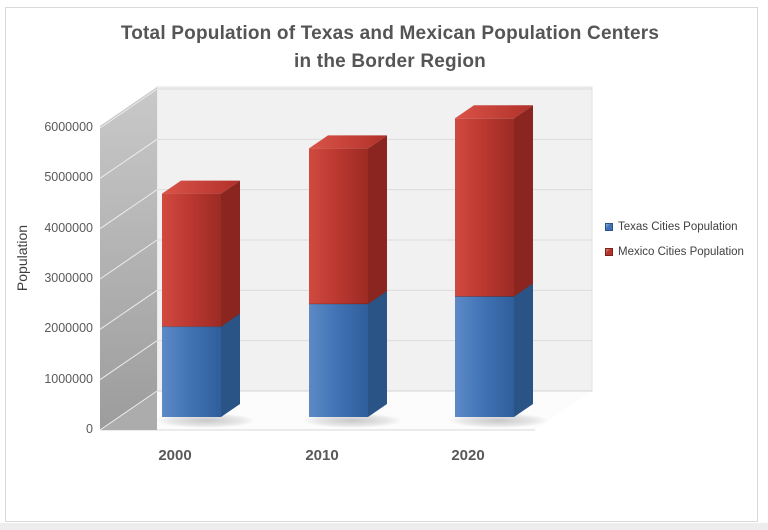 The height and width of the screenshot is (530, 768). Describe the element at coordinates (89, 429) in the screenshot. I see `y-tick-label: 0` at that location.